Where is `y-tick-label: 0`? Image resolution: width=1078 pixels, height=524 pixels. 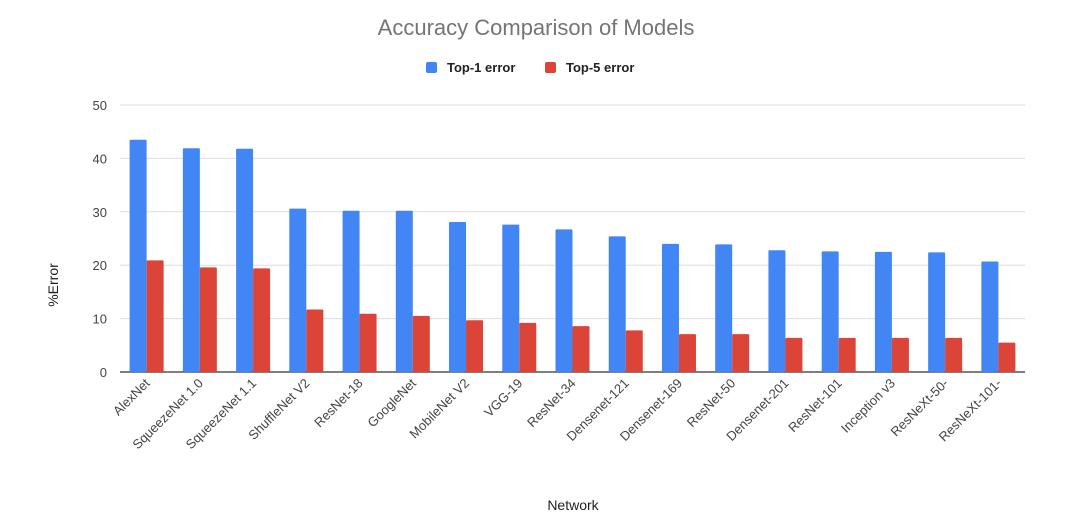
y-tick-label: 0 is located at coordinates (103, 372).